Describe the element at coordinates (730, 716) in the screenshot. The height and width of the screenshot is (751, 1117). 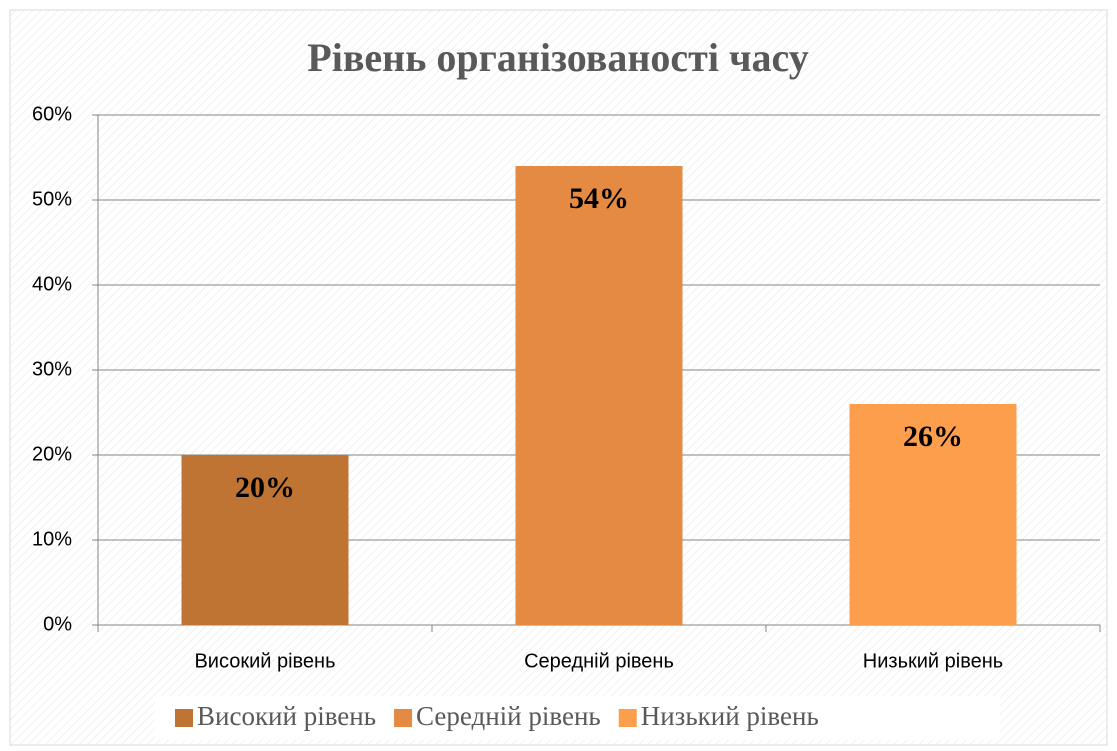
I see `legend-label: Низький рівень` at that location.